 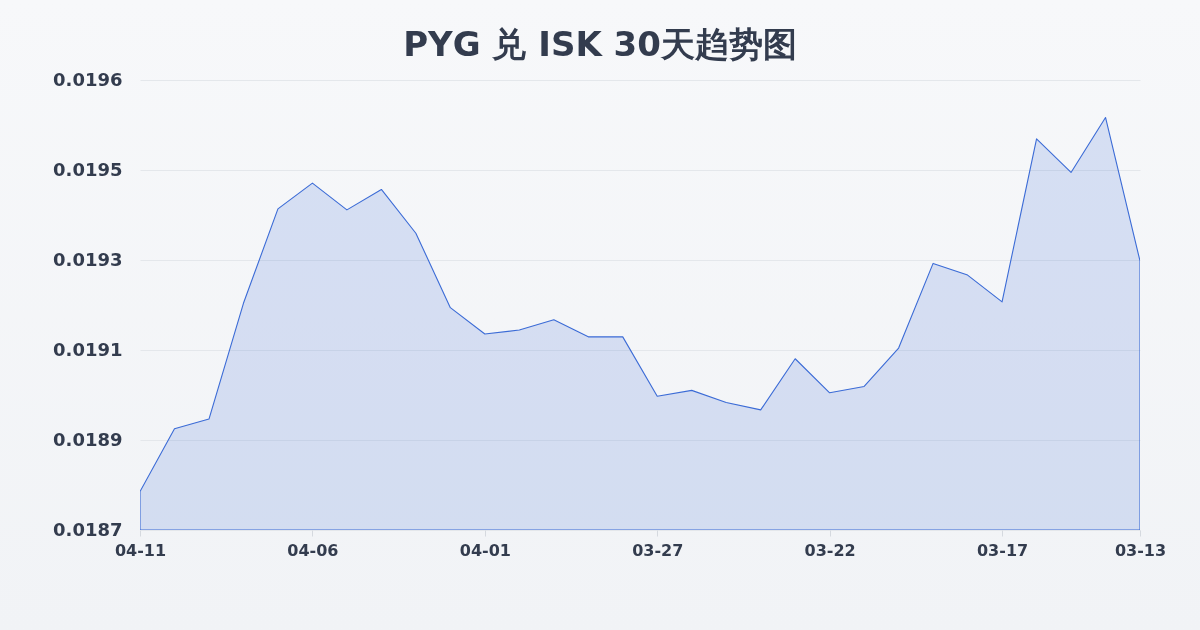 I want to click on chart-title: PYG 兑 ISK 30天趋势图, so click(x=600, y=44).